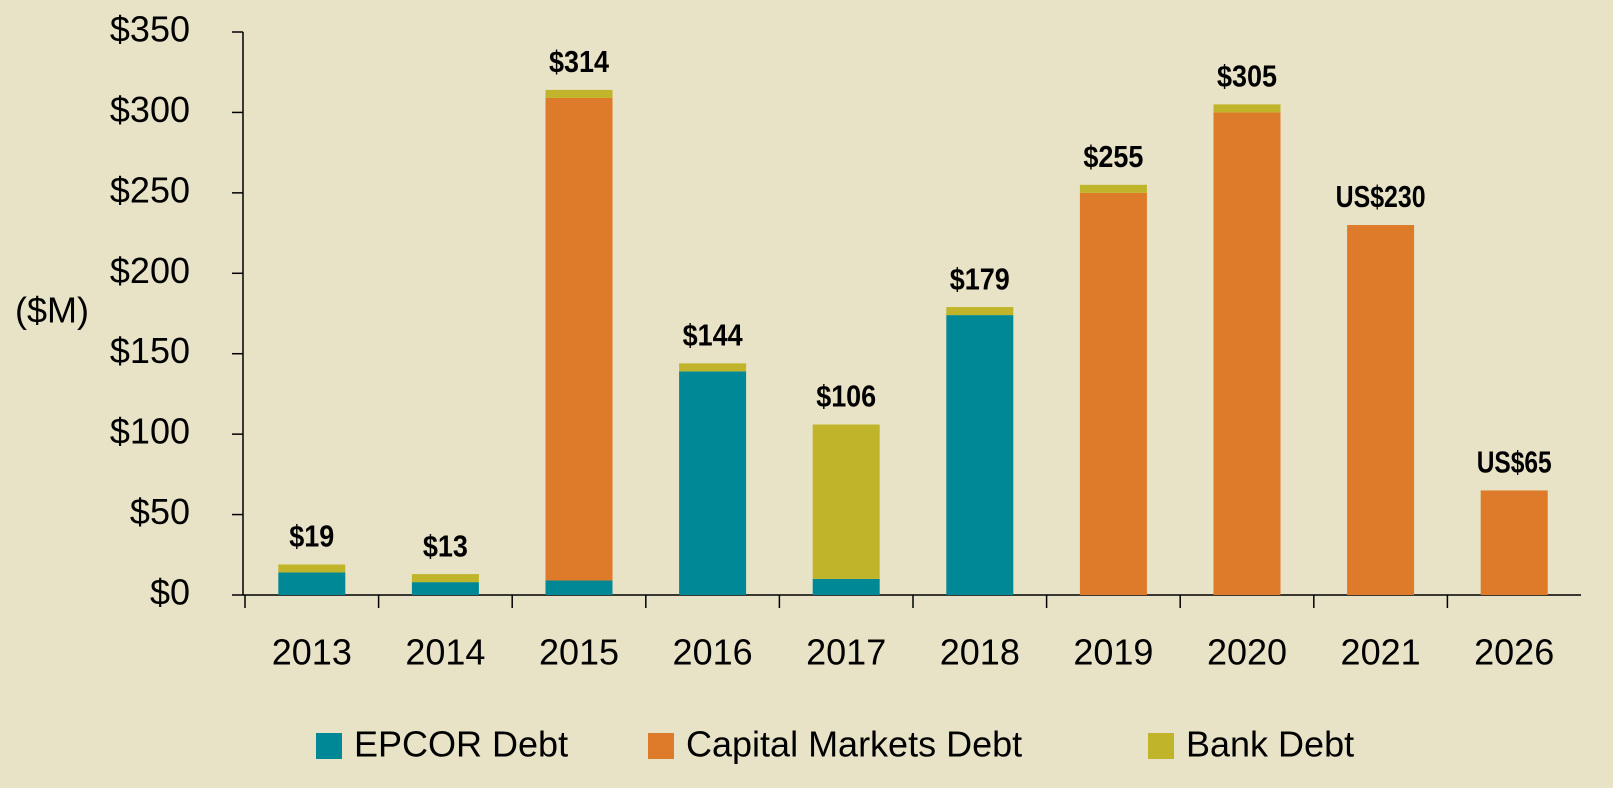 The image size is (1613, 788). I want to click on x-tick-label: 2017, so click(846, 652).